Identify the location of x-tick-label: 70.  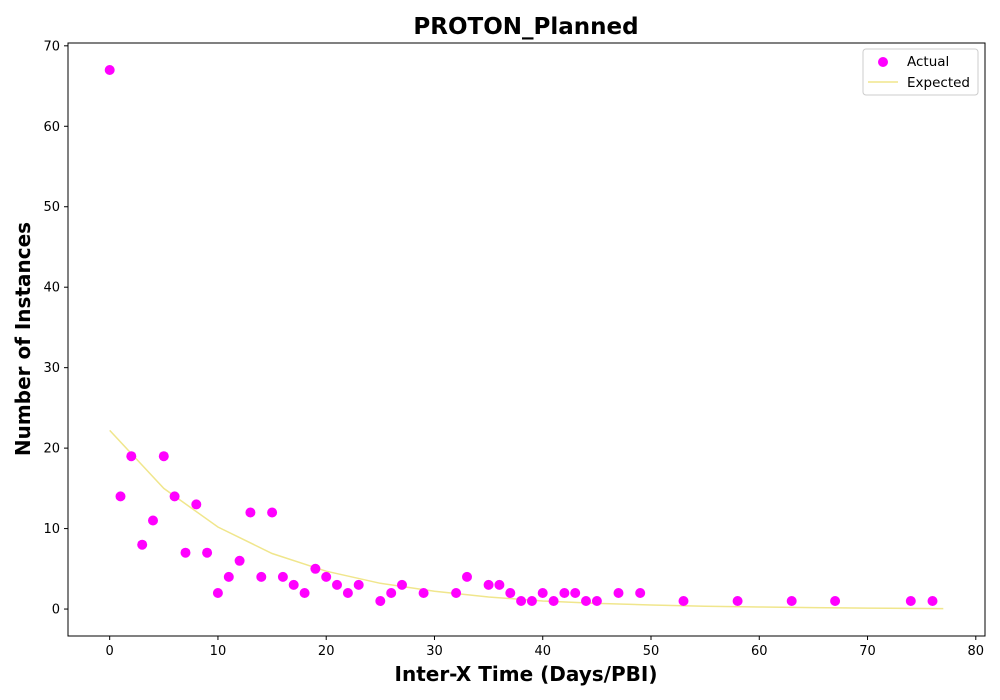
(867, 651).